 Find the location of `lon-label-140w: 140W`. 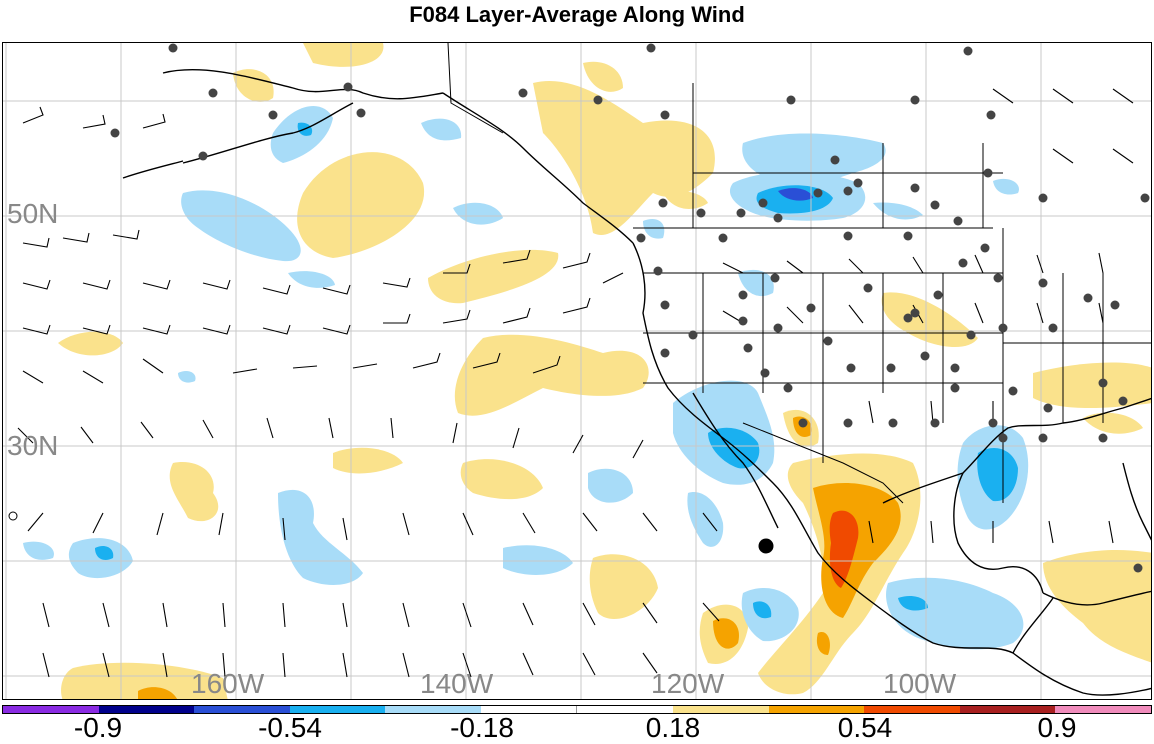

lon-label-140w: 140W is located at coordinates (457, 683).